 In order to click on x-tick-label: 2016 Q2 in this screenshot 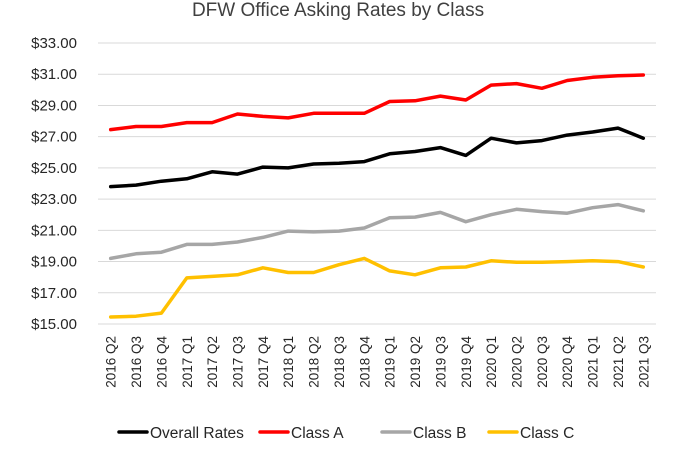, I will do `click(111, 362)`.